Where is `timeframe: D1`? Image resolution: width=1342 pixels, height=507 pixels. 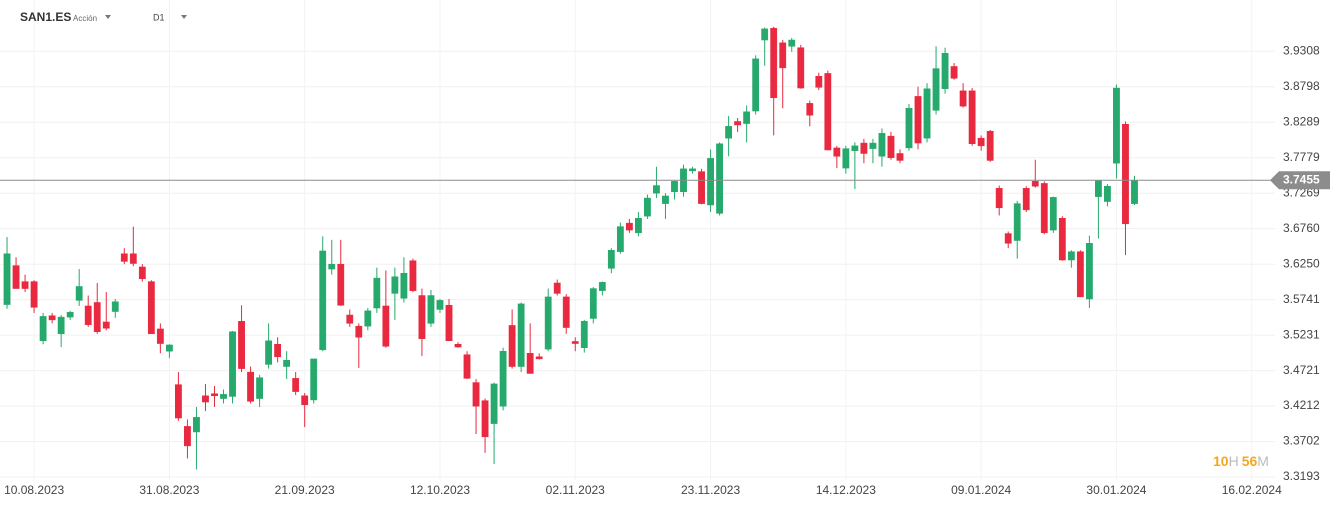 timeframe: D1 is located at coordinates (159, 17).